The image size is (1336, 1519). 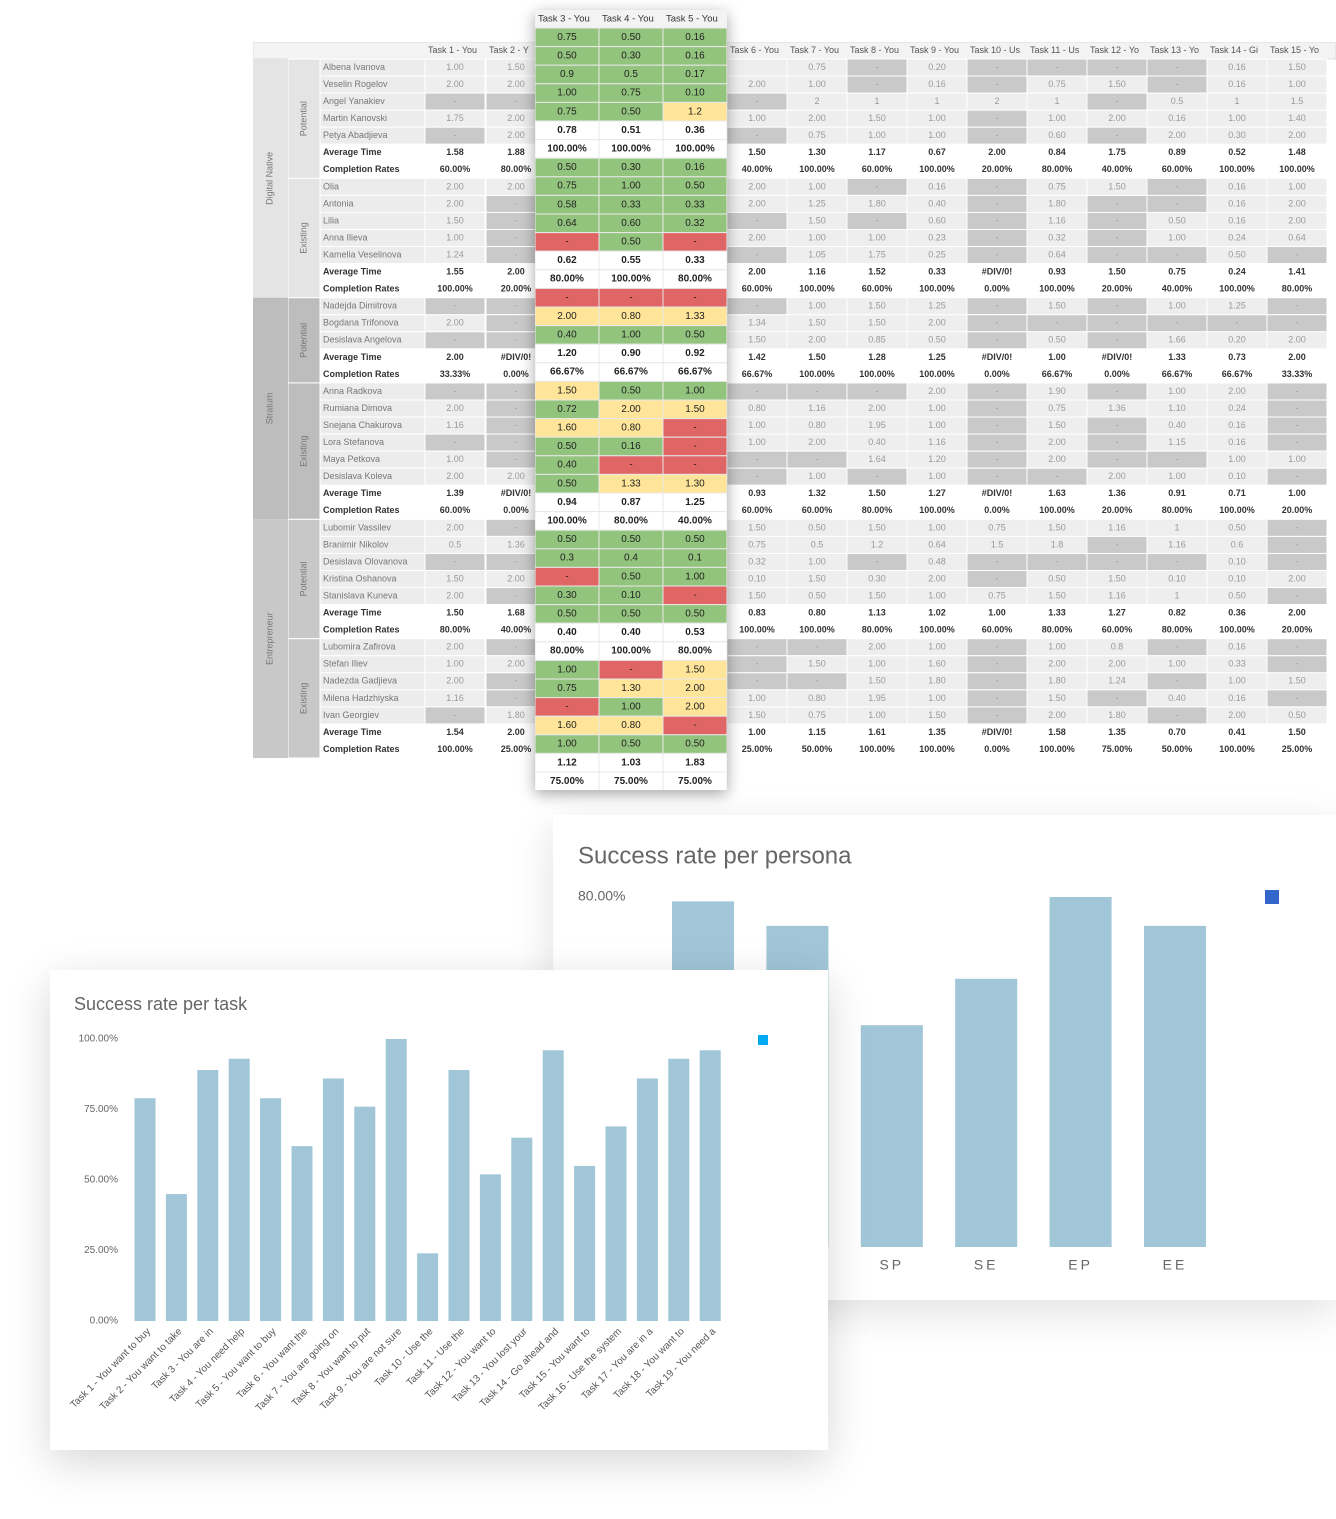 I want to click on cell-value: 0.10, so click(x=1237, y=561).